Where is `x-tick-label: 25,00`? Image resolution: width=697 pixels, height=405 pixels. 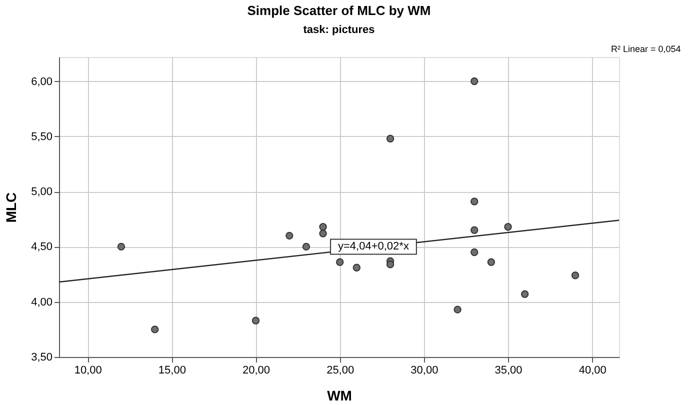
x-tick-label: 25,00 is located at coordinates (340, 370).